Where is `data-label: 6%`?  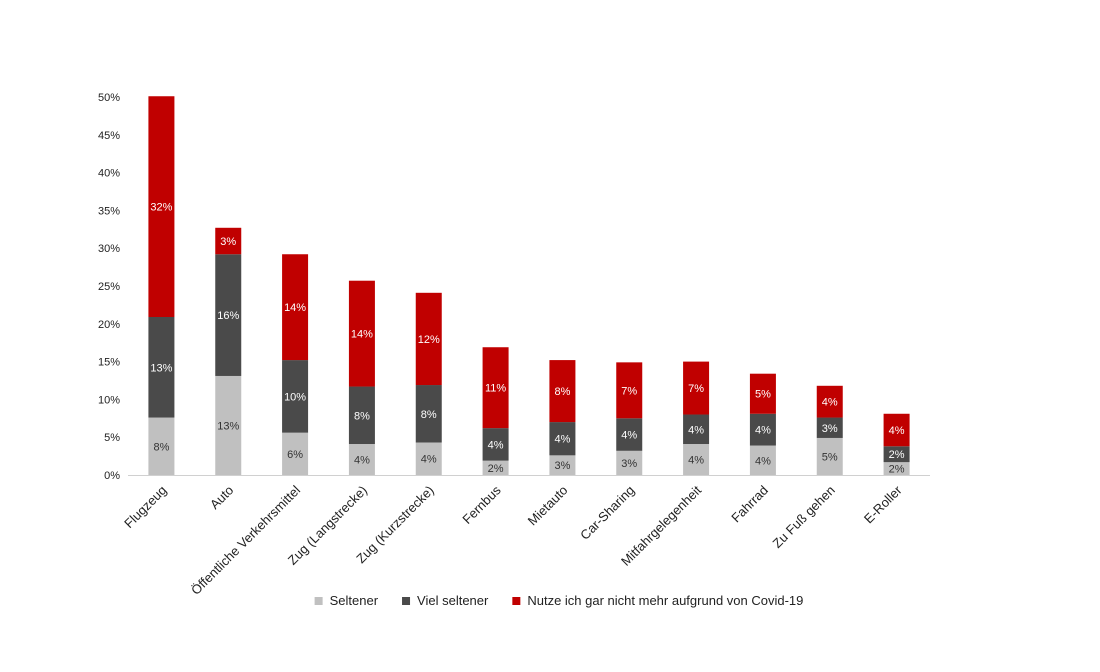 data-label: 6% is located at coordinates (295, 455).